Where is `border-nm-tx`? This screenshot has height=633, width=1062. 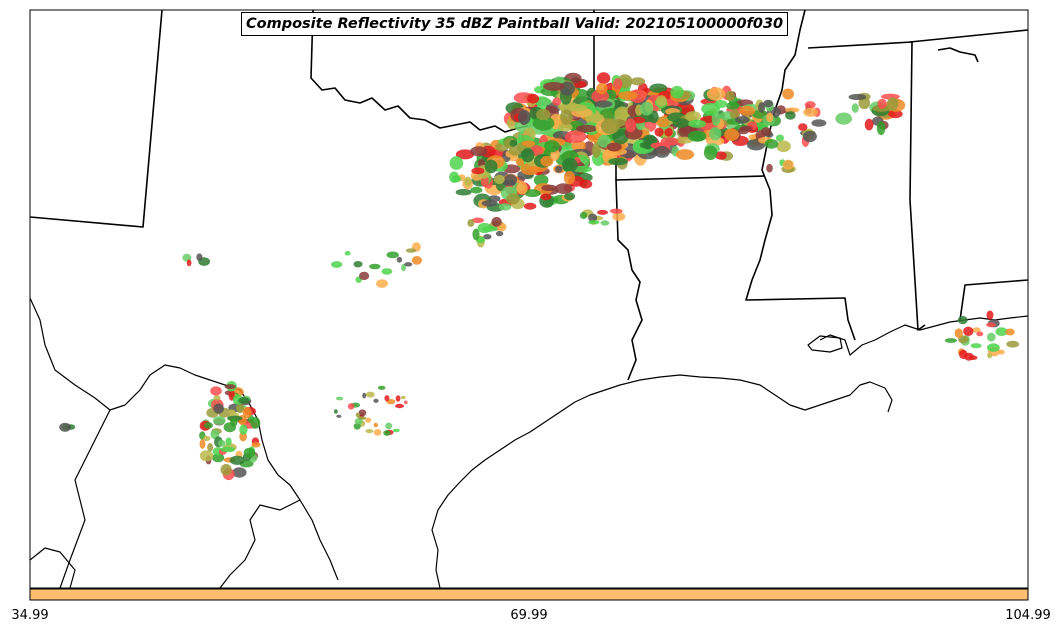 border-nm-tx is located at coordinates (96, 118).